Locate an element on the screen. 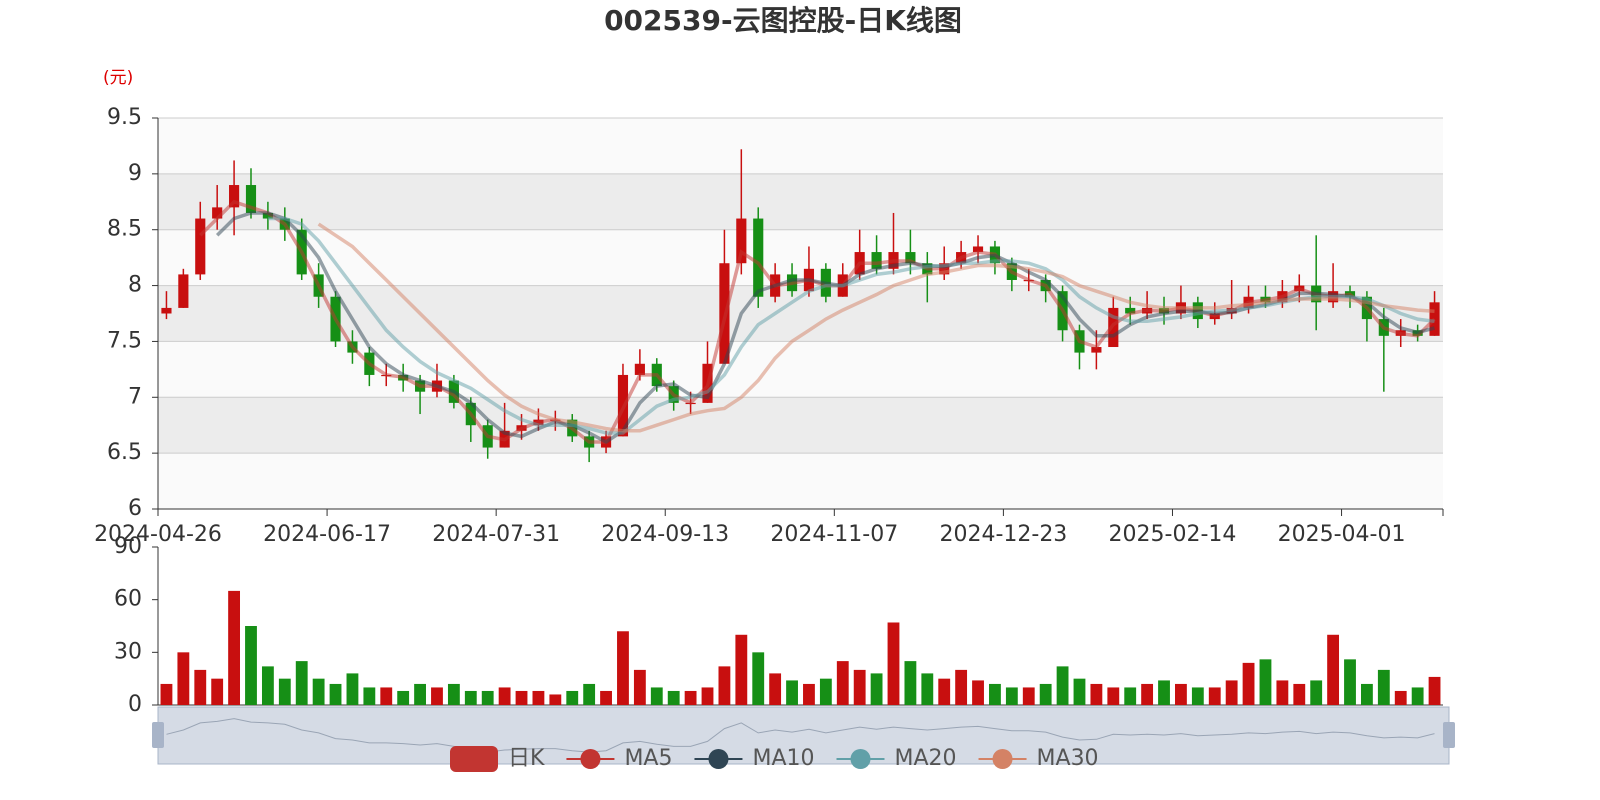 The width and height of the screenshot is (1600, 800). x-tick-label: 2024-09-13 is located at coordinates (665, 534).